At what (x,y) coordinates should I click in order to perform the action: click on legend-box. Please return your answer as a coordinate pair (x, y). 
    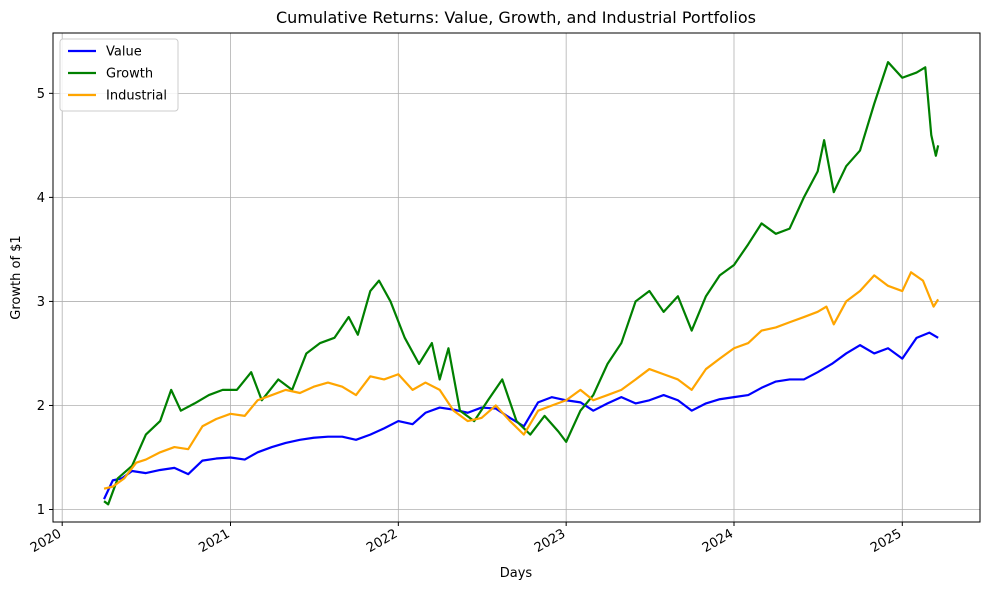
    Looking at the image, I should click on (119, 75).